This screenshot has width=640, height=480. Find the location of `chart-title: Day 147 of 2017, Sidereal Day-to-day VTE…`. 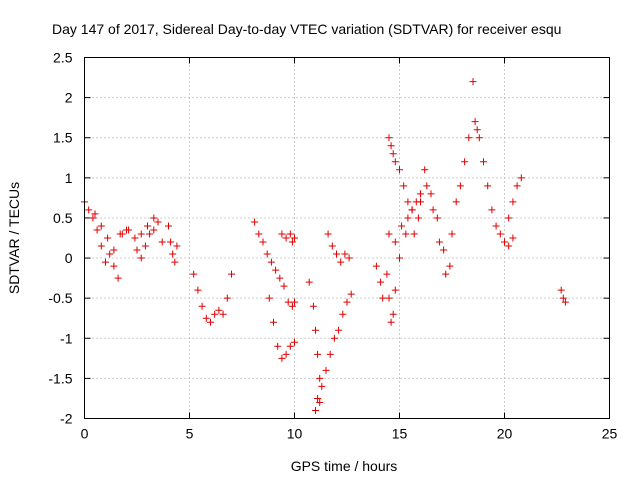

chart-title: Day 147 of 2017, Sidereal Day-to-day VTE… is located at coordinates (306, 29).